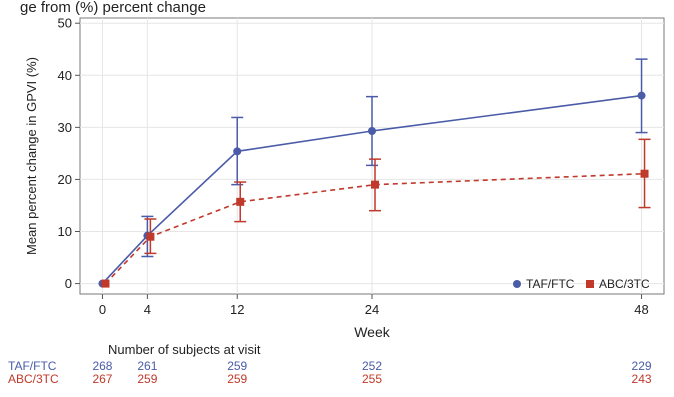  I want to click on subjects-count: 267, so click(102, 379).